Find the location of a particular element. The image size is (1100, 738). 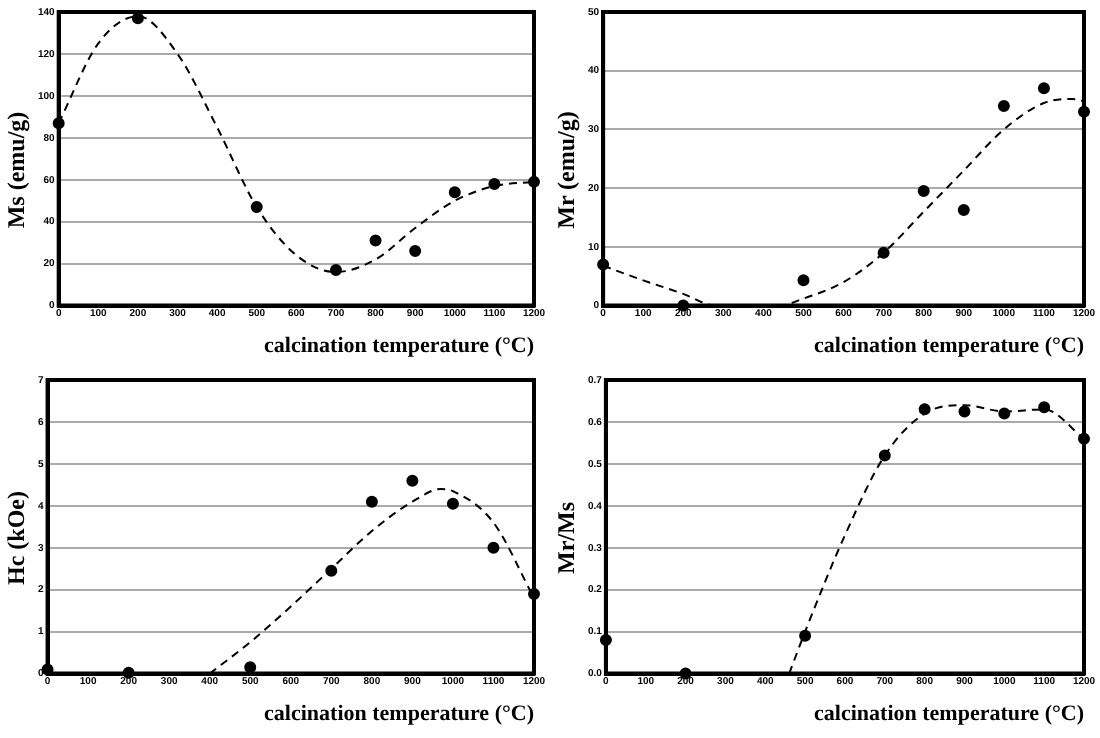

y-axis-title: Mr/Ms is located at coordinates (566, 538).